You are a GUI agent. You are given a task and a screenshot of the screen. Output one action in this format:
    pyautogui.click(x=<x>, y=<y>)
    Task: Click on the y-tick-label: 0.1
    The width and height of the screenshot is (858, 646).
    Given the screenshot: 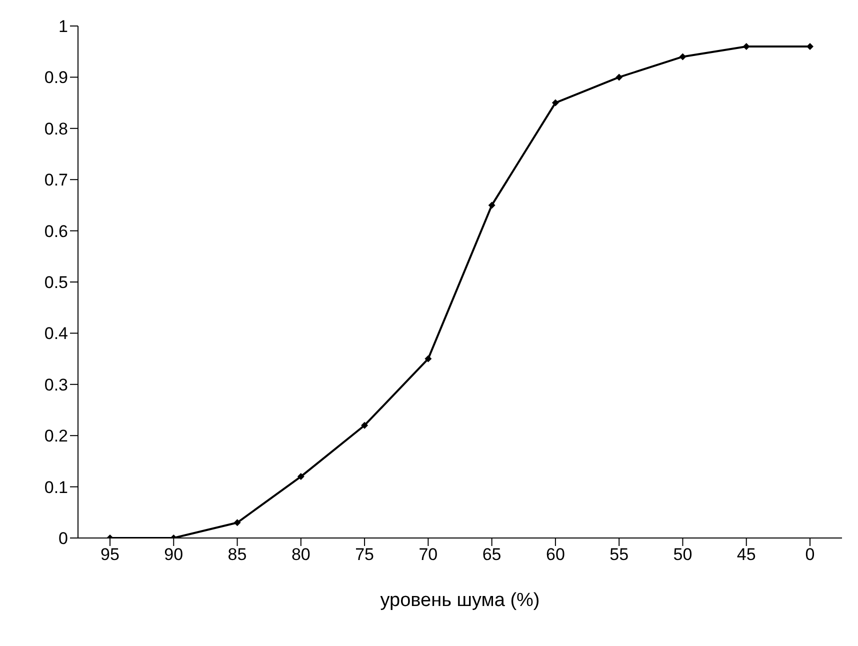 What is the action you would take?
    pyautogui.click(x=56, y=487)
    